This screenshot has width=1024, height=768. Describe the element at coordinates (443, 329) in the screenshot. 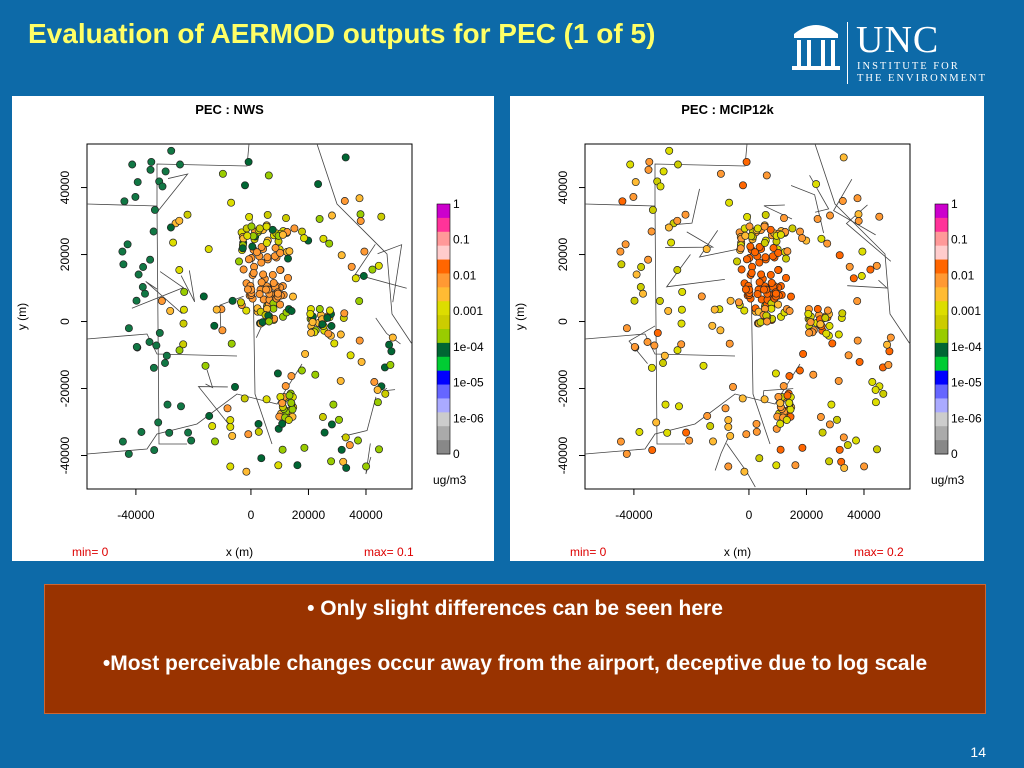

I see `colorbar-frame` at that location.